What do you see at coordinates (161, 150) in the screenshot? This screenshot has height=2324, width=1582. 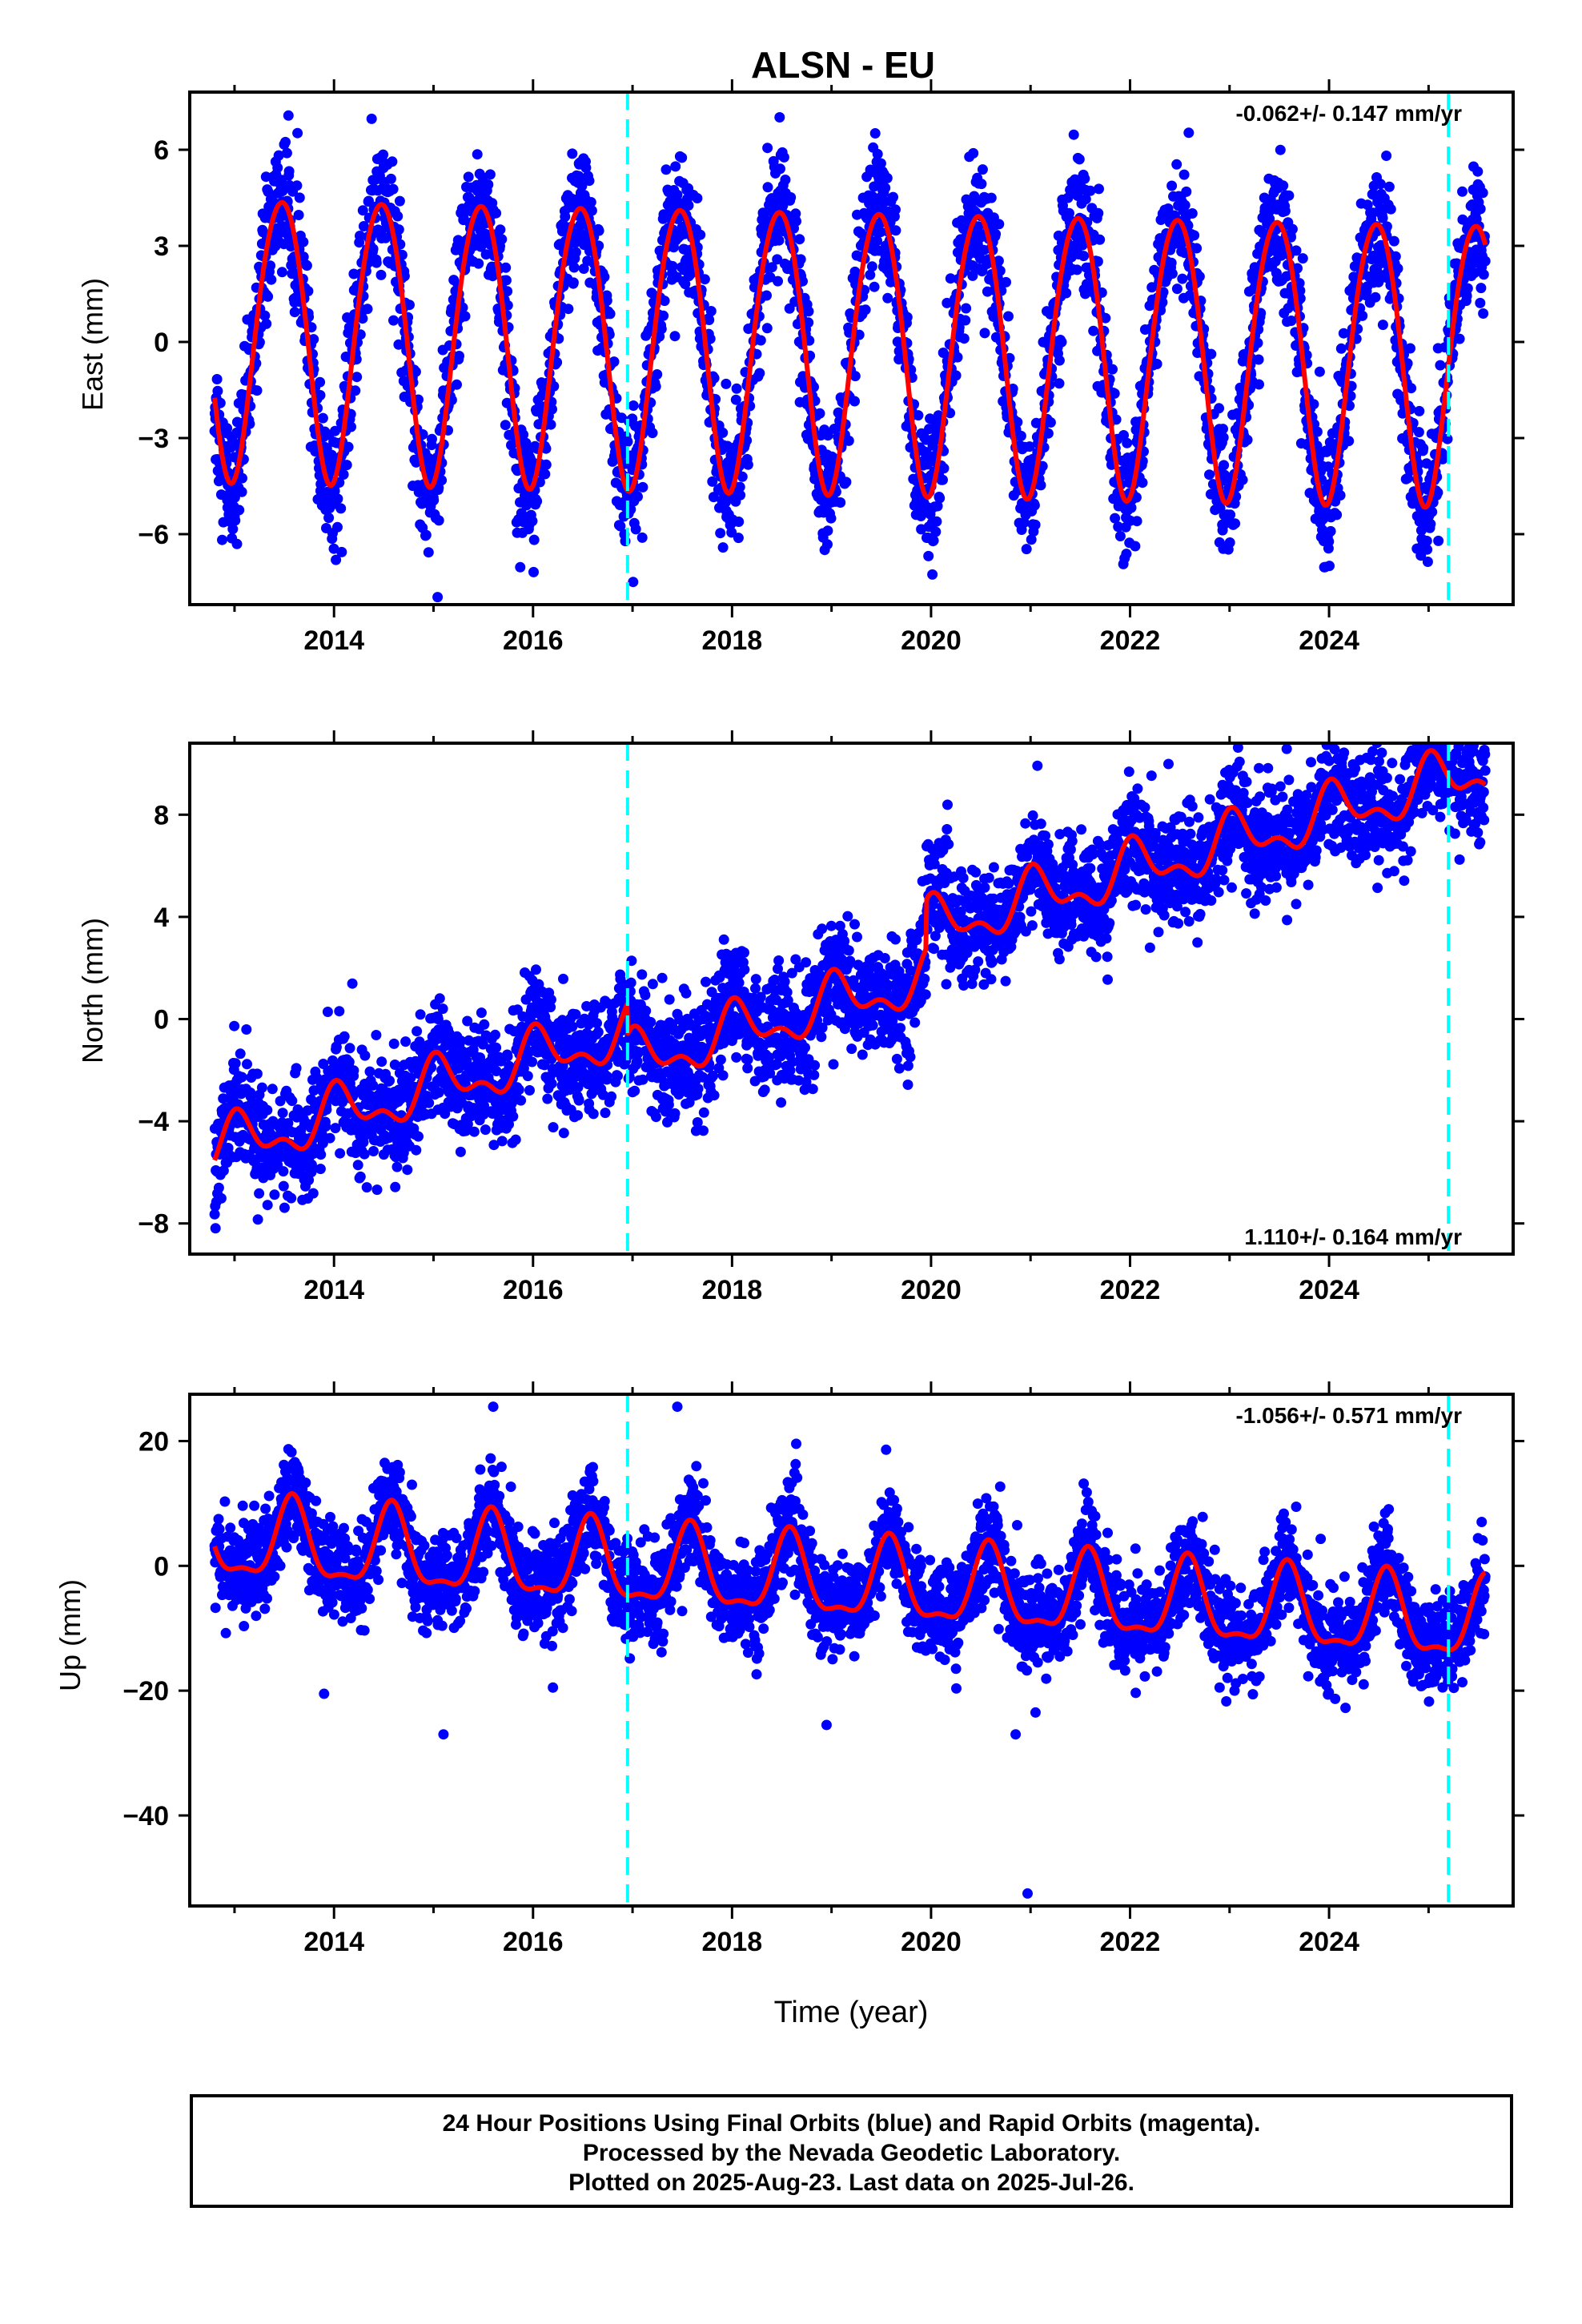 I see `east-ytick-label: 6` at bounding box center [161, 150].